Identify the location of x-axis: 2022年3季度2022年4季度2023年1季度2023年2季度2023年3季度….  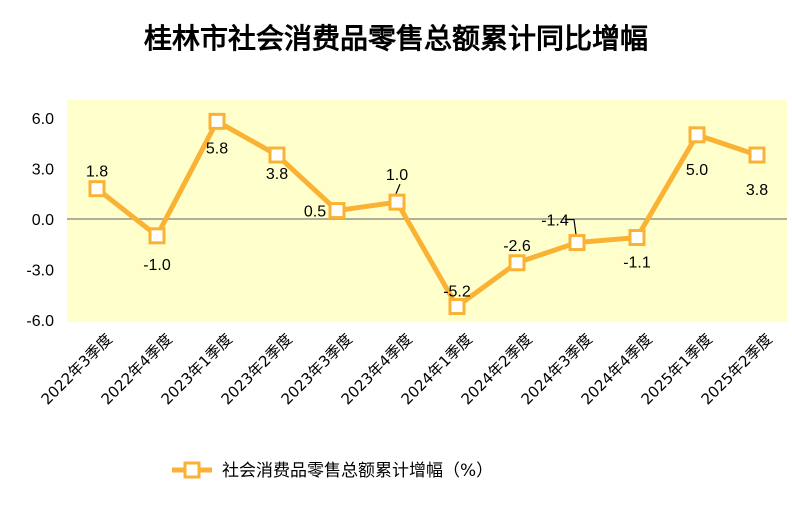
(407, 369).